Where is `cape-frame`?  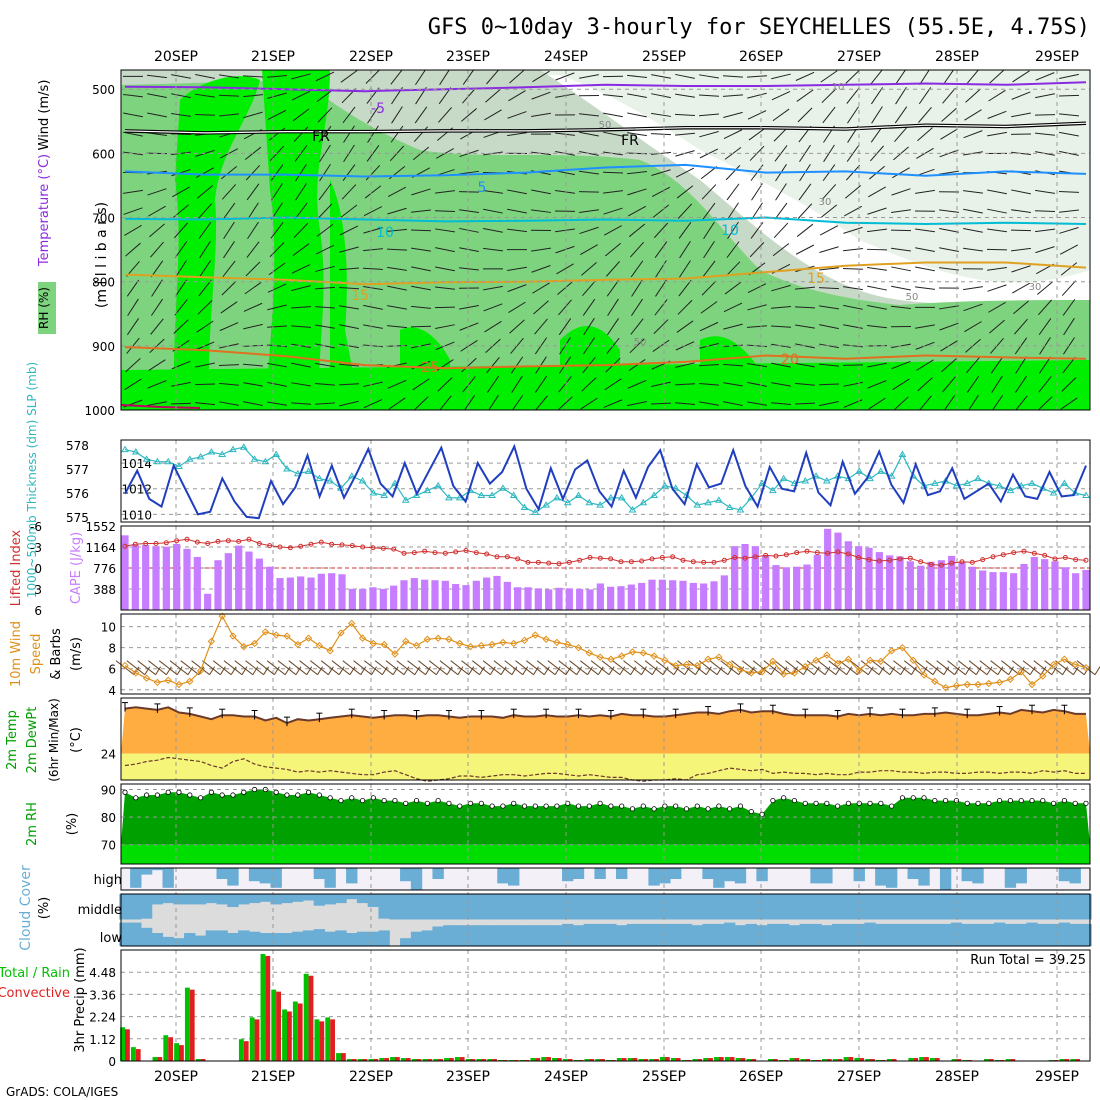 cape-frame is located at coordinates (605, 568).